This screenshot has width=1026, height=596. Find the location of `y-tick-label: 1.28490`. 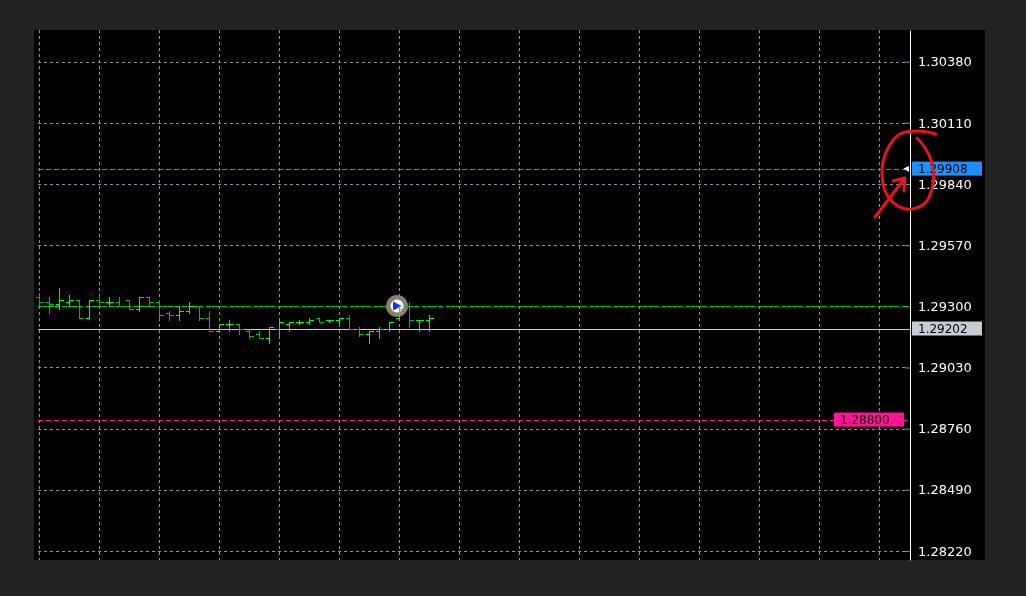

y-tick-label: 1.28490 is located at coordinates (945, 490).